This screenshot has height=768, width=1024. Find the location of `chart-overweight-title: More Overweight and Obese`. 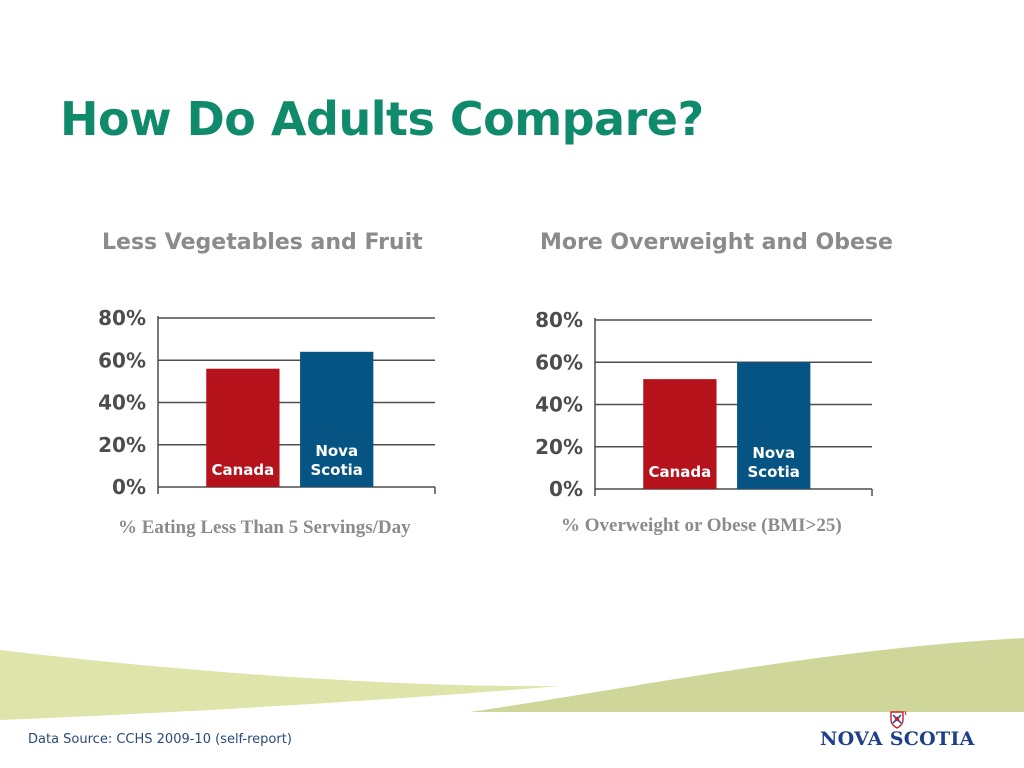

chart-overweight-title: More Overweight and Obese is located at coordinates (716, 242).